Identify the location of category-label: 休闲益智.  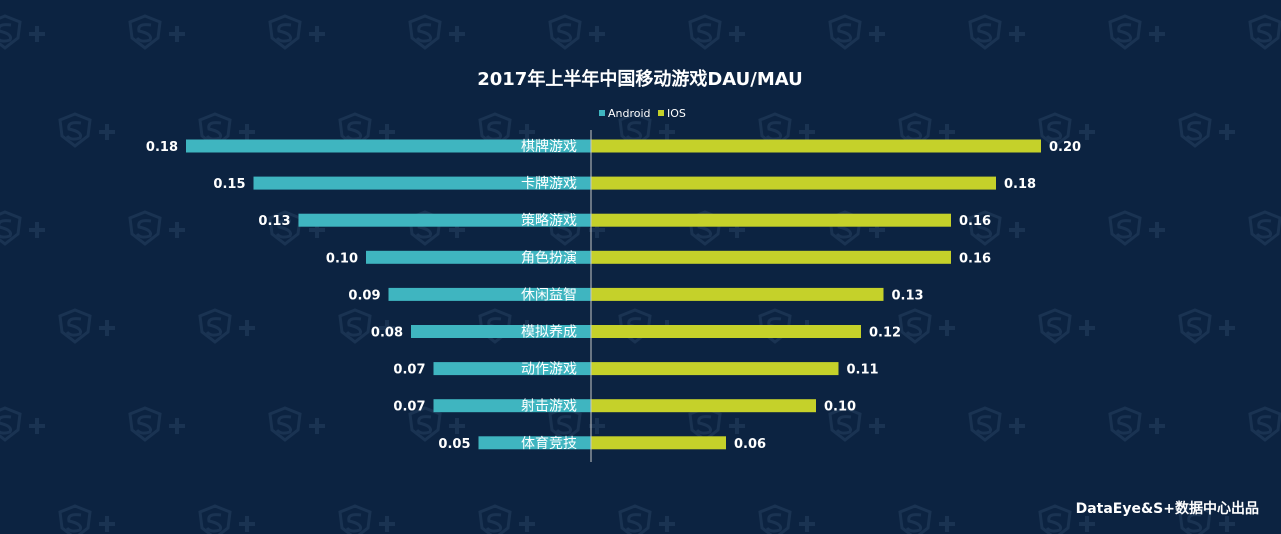
(549, 295).